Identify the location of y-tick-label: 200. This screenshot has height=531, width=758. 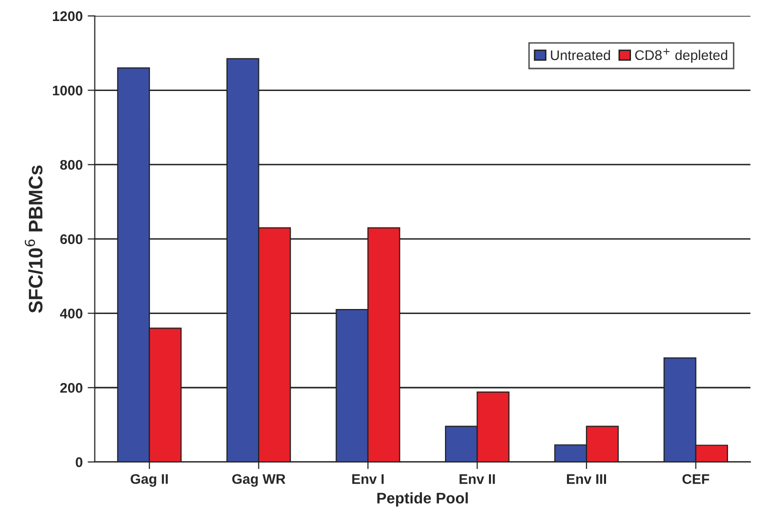
(71, 387).